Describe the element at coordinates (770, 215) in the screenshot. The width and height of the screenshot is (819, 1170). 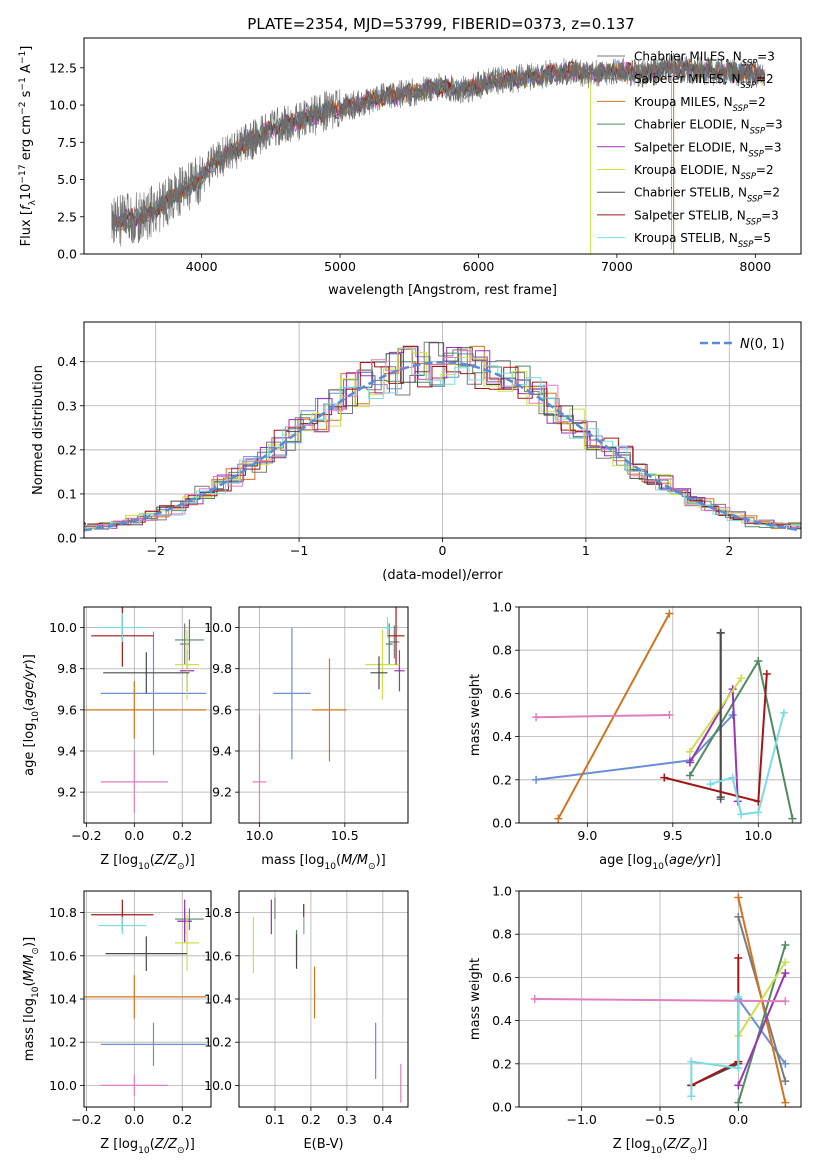
I see `label-part: =3` at that location.